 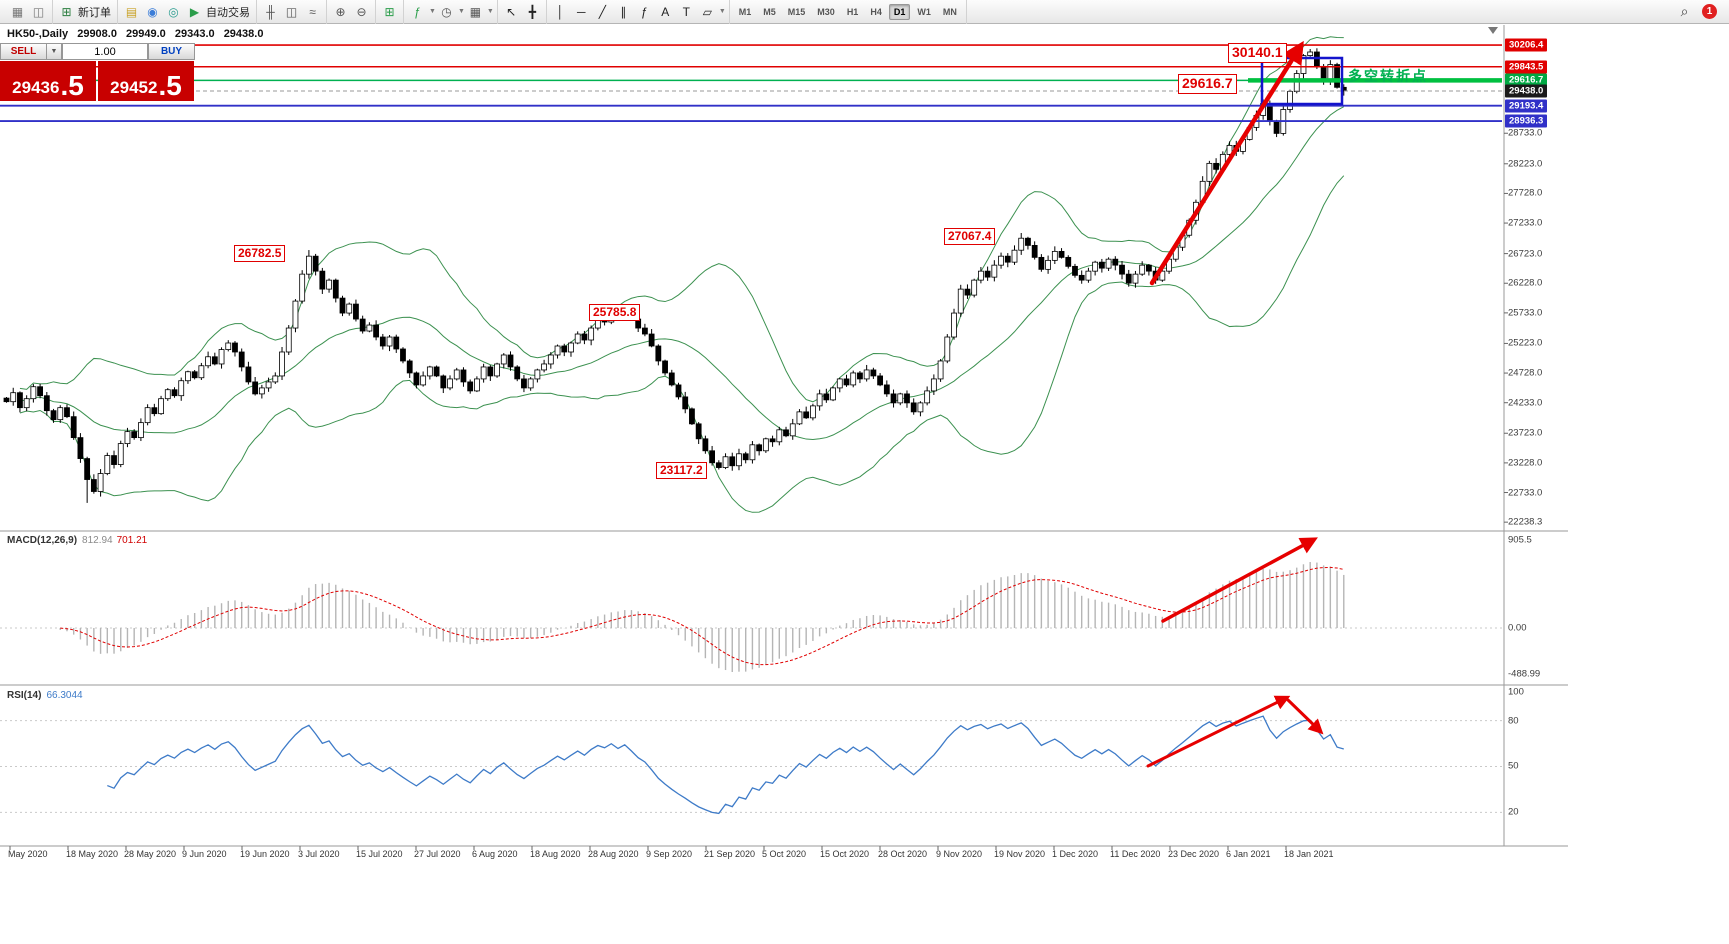 I want to click on periods-button: ◷, so click(x=446, y=11).